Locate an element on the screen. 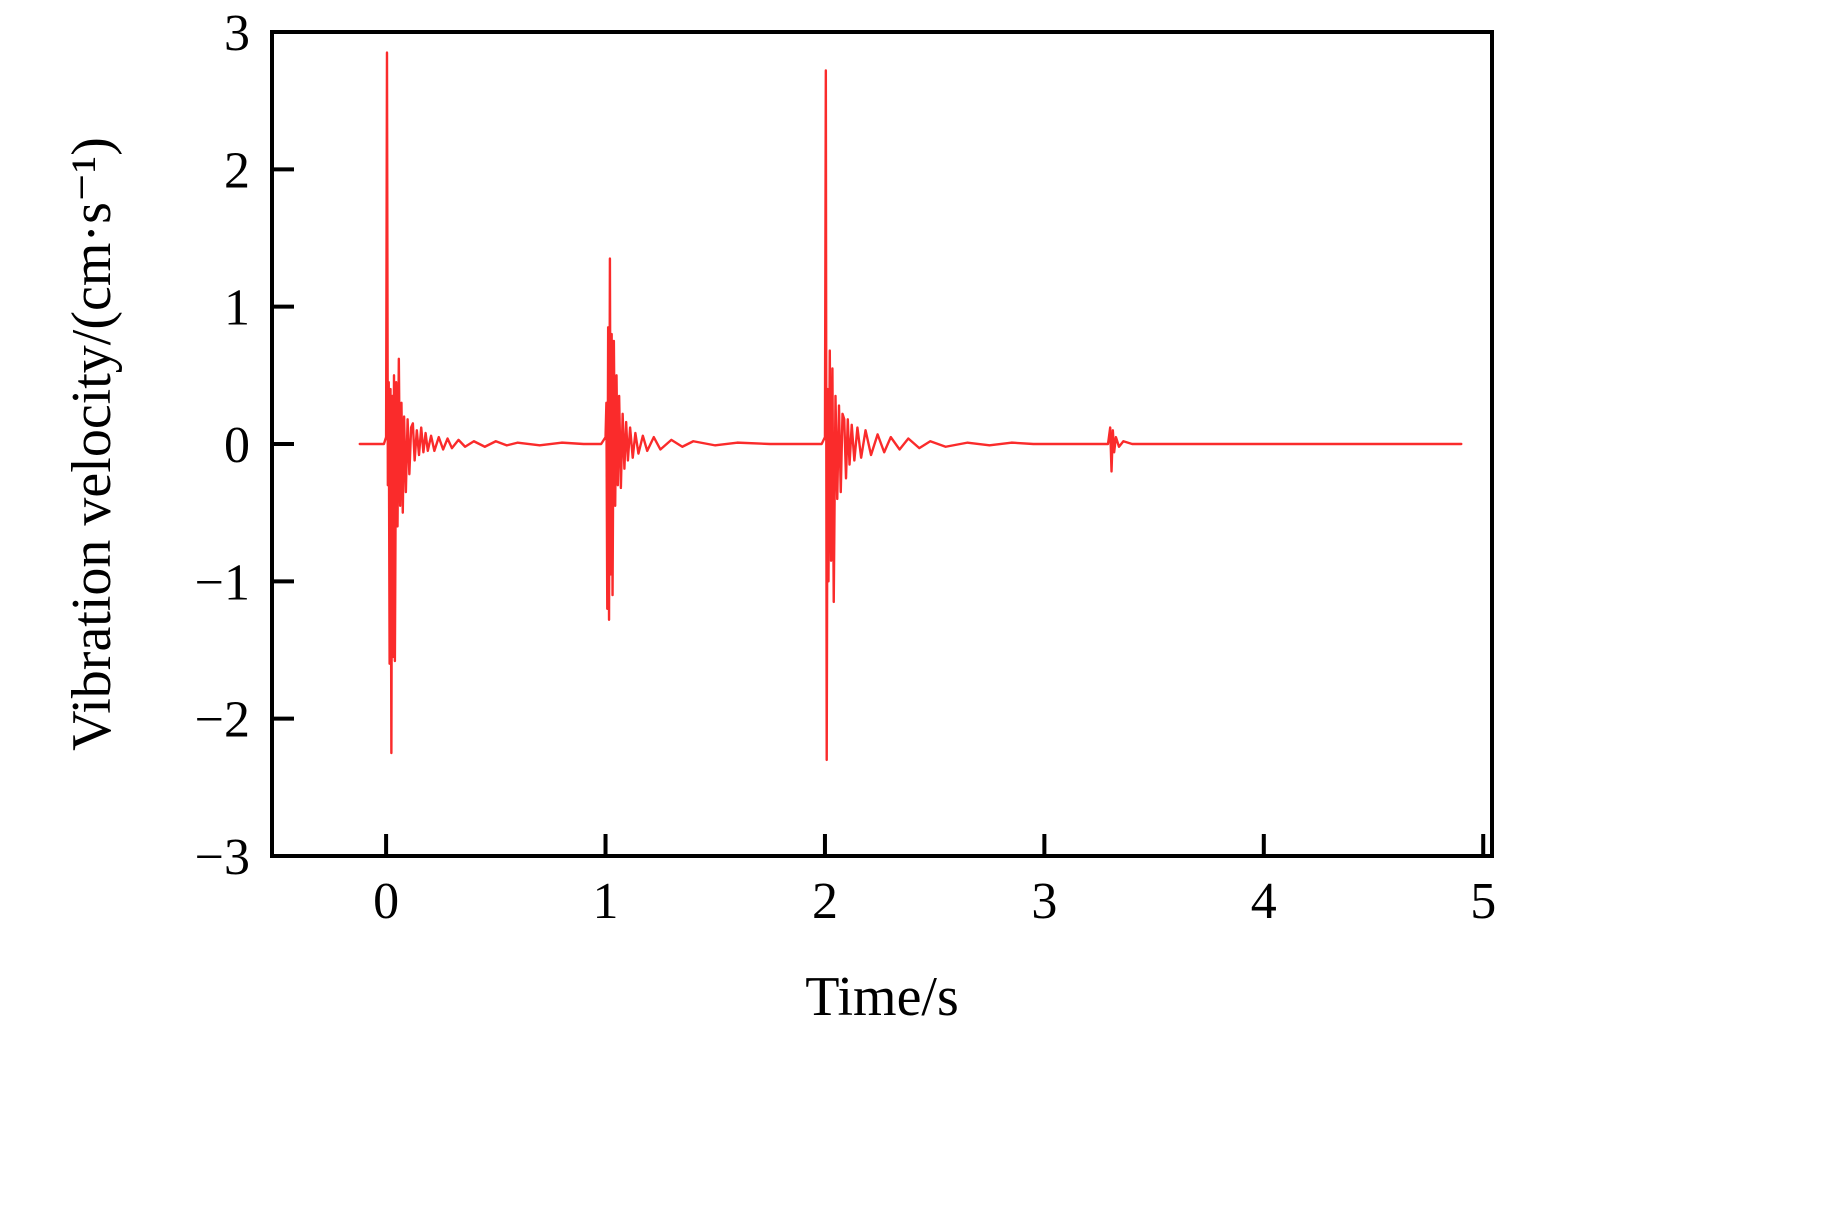 This screenshot has width=1843, height=1224. x-tick-label: 2 is located at coordinates (825, 901).